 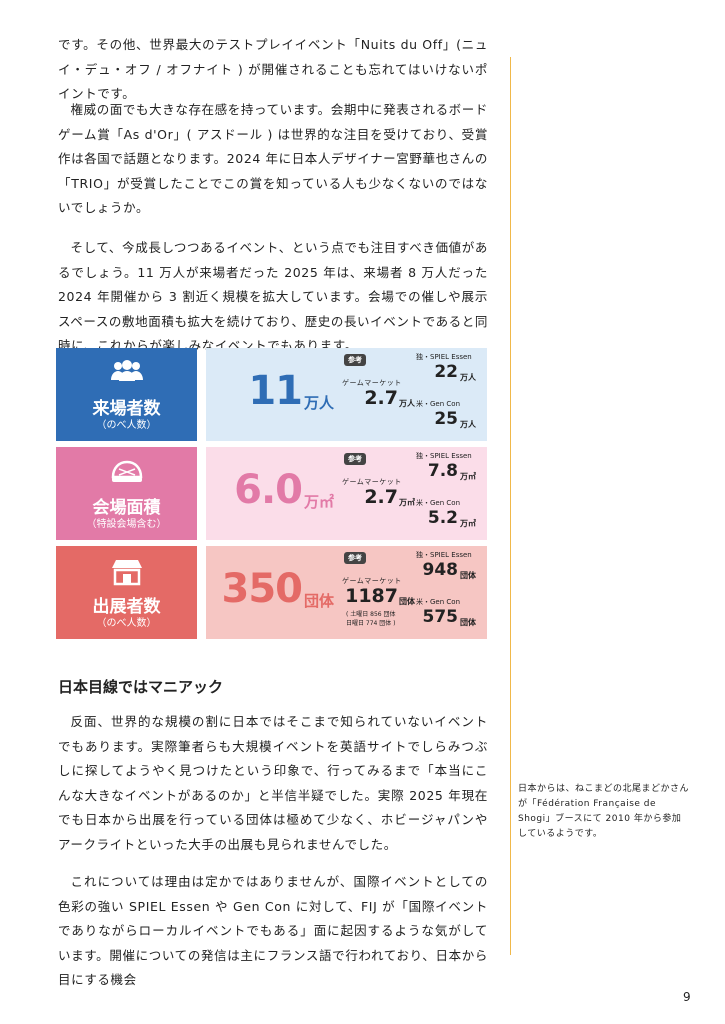 I want to click on ref-value: 1187, so click(x=371, y=596).